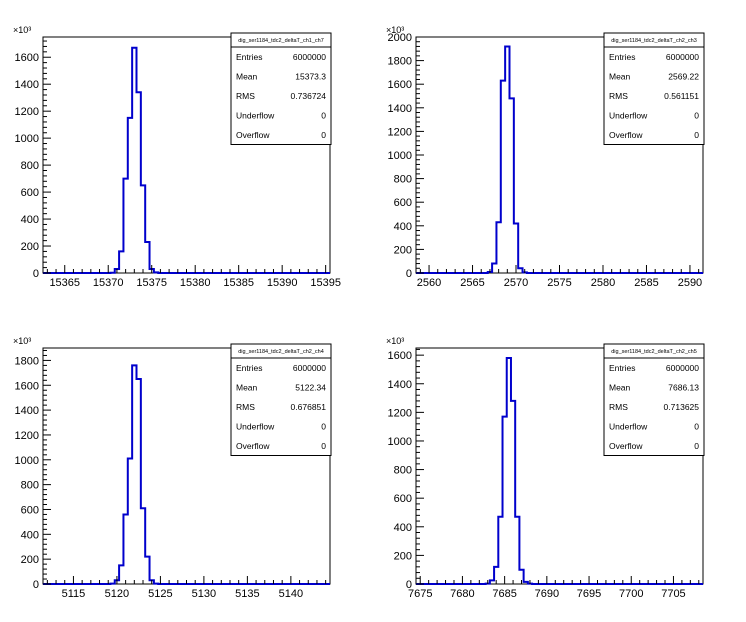 Image resolution: width=746 pixels, height=622 pixels. Describe the element at coordinates (310, 77) in the screenshot. I see `stats-value: 15373.3` at that location.